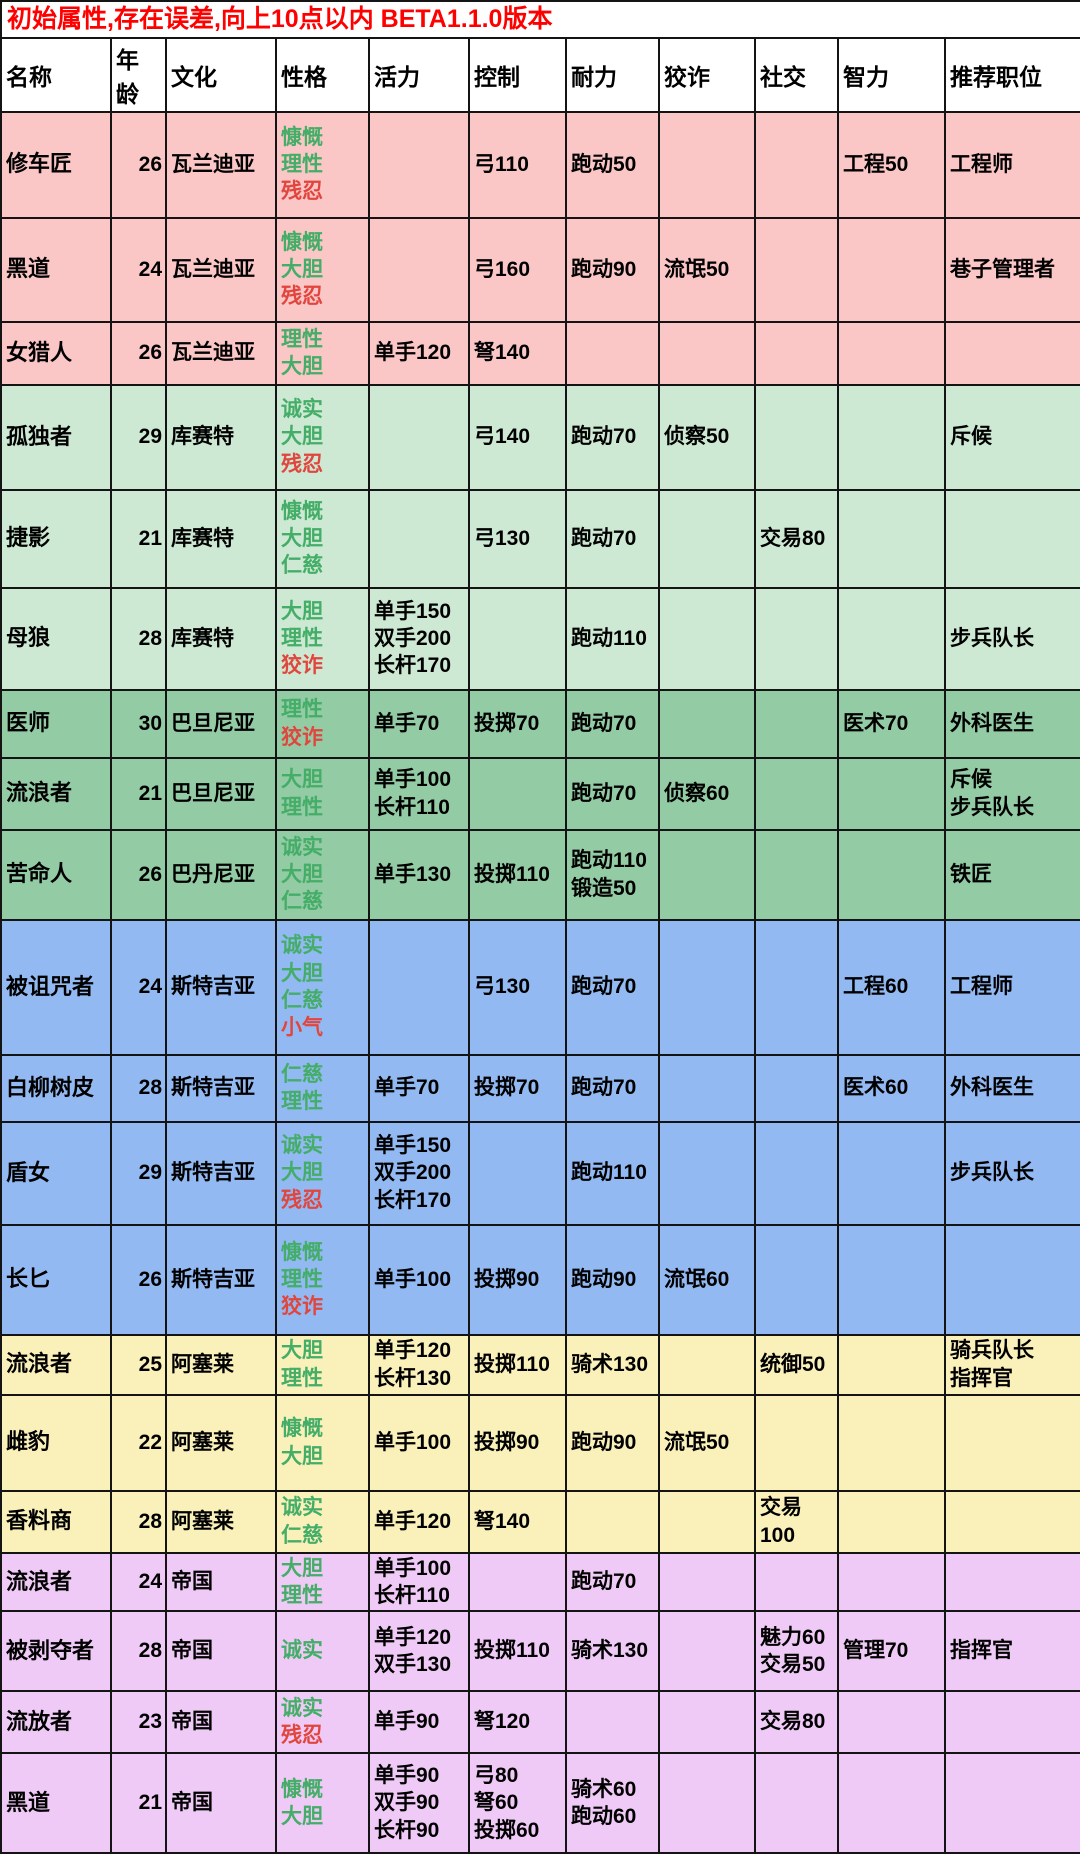 The height and width of the screenshot is (1854, 1080). Describe the element at coordinates (322, 164) in the screenshot. I see `traits-cell: 慷慨 理性 残忍` at that location.